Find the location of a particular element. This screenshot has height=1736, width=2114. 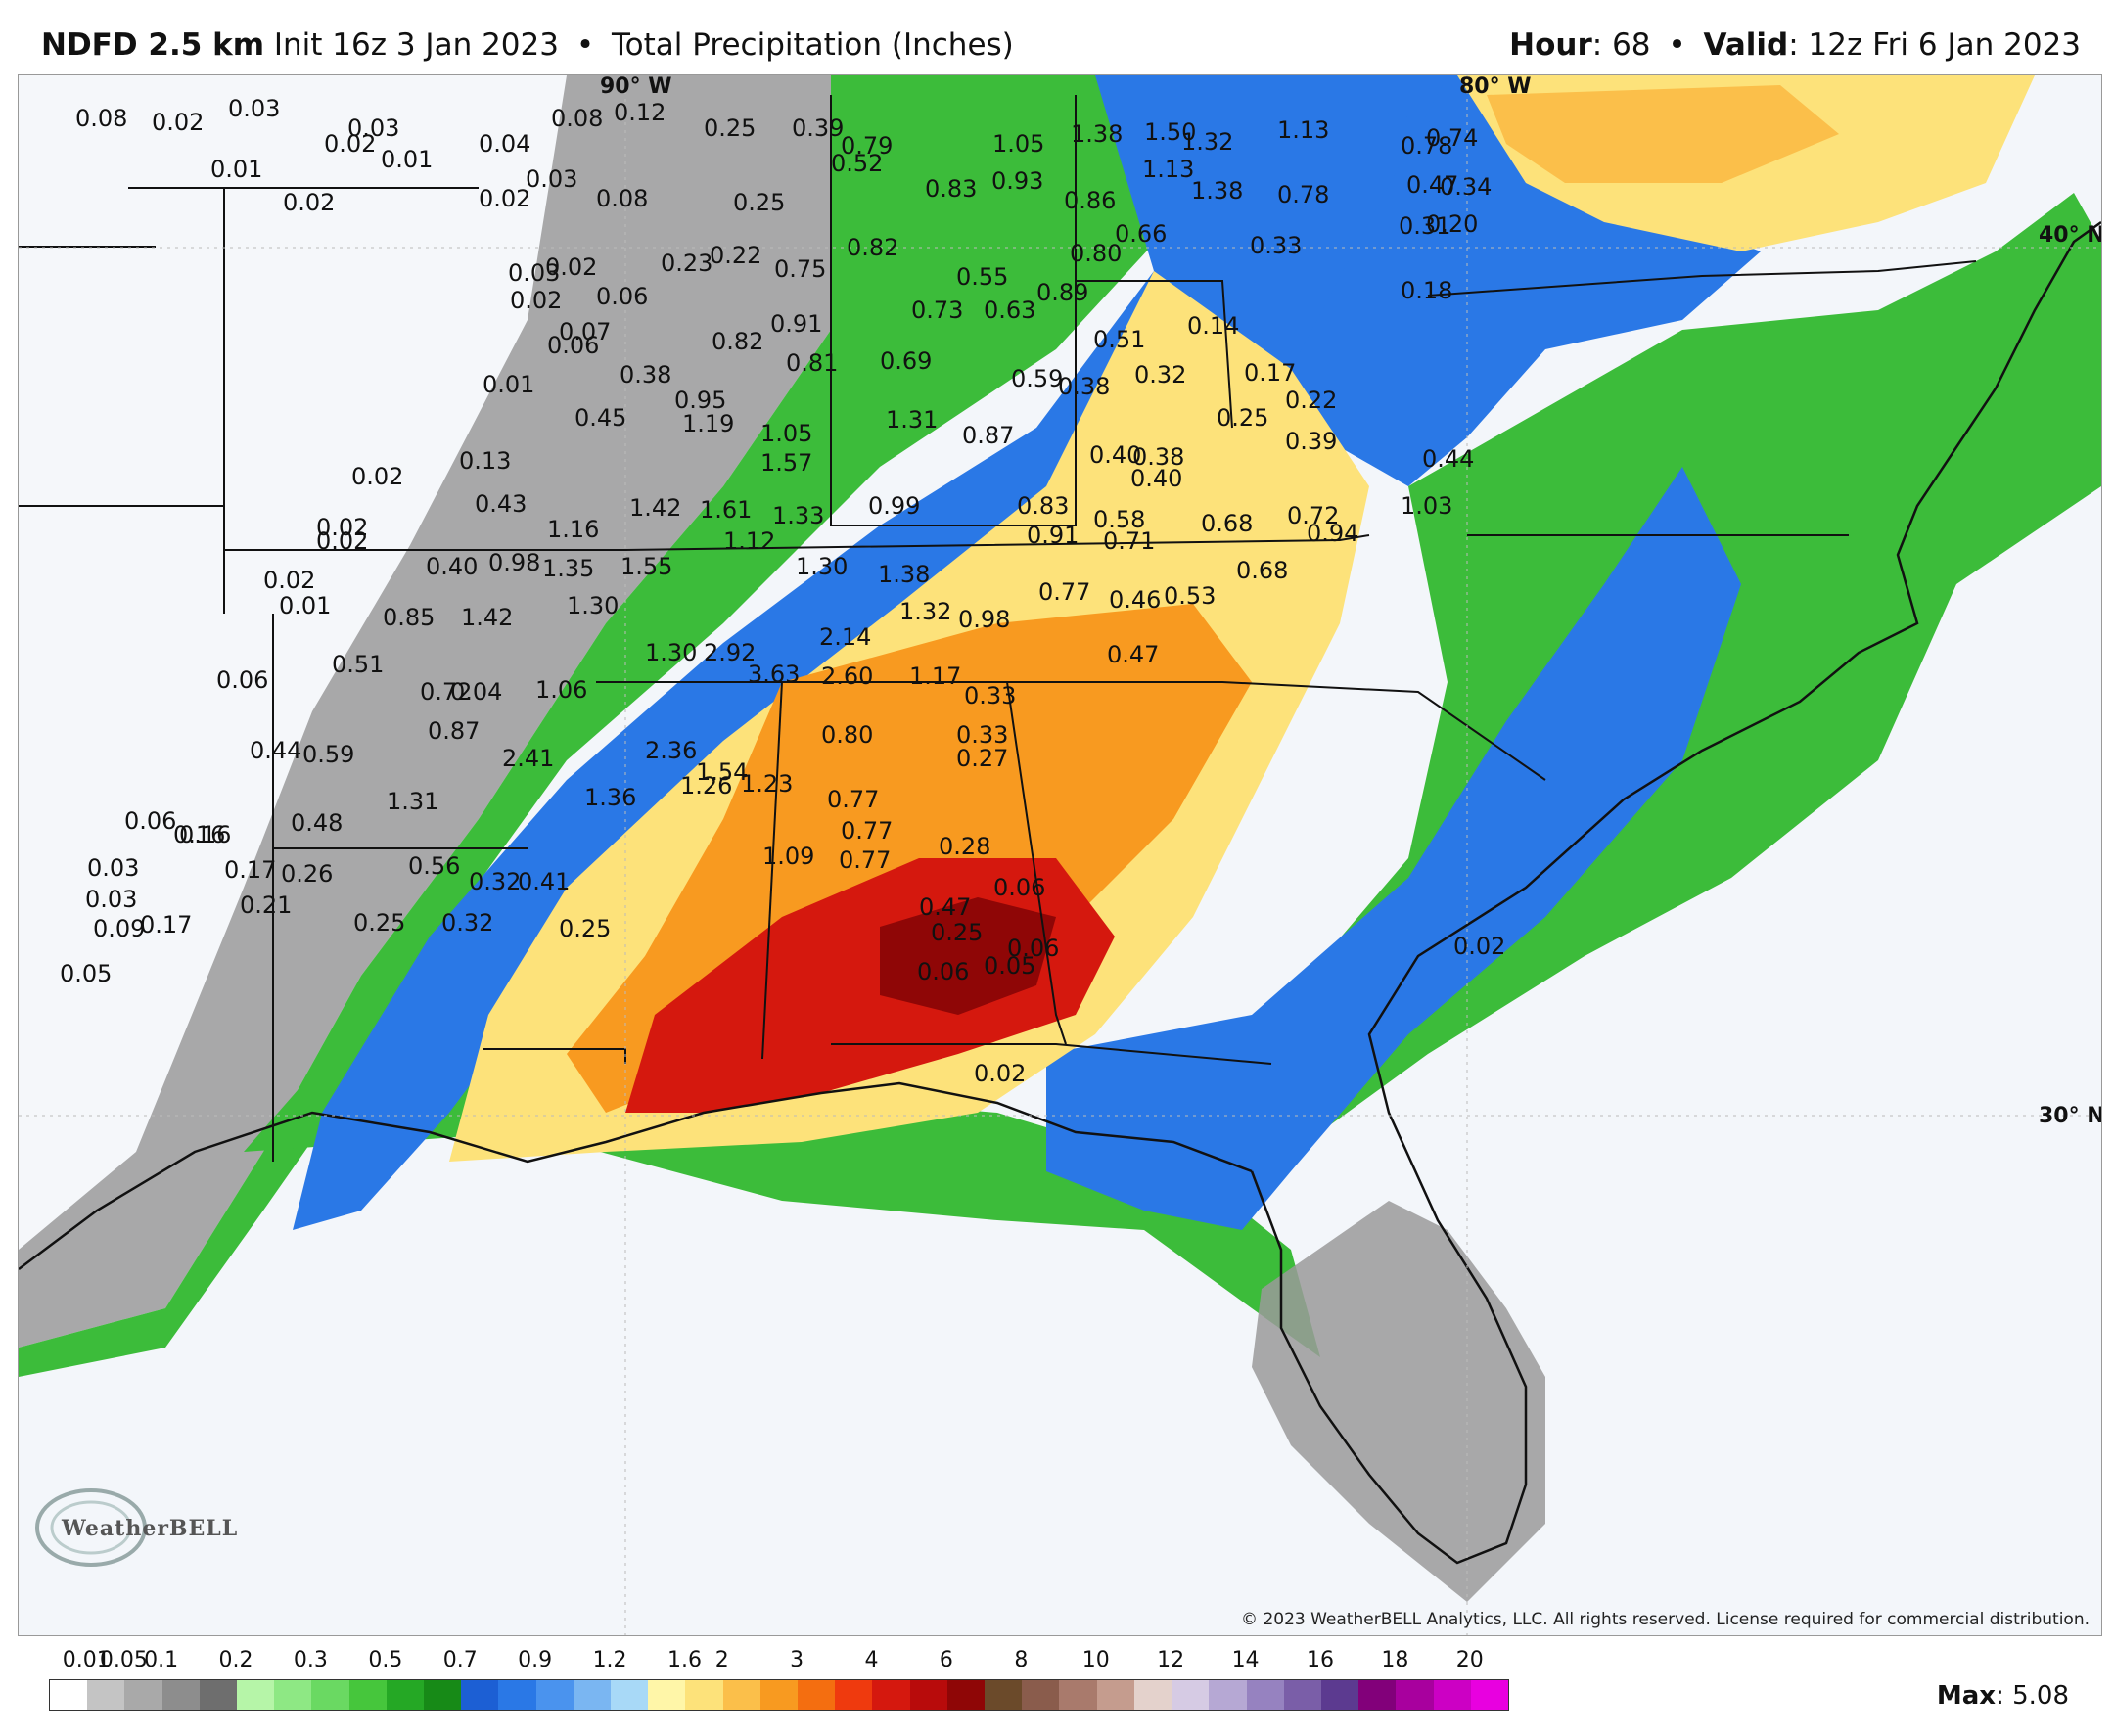

precip-value-label: 1.09 is located at coordinates (788, 856).